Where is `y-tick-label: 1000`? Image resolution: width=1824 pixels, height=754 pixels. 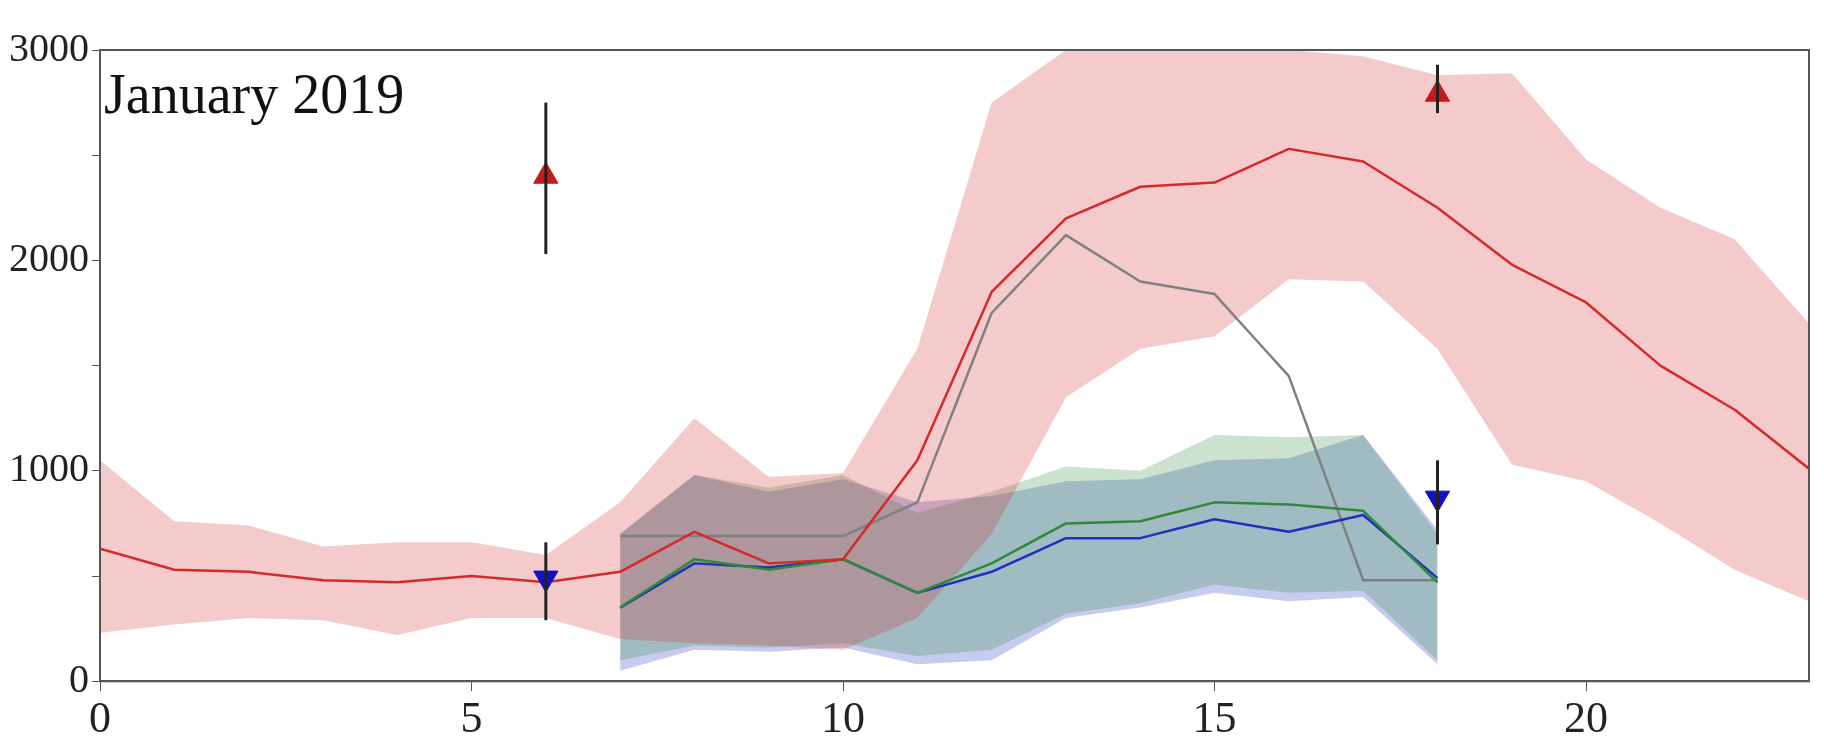
y-tick-label: 1000 is located at coordinates (49, 468).